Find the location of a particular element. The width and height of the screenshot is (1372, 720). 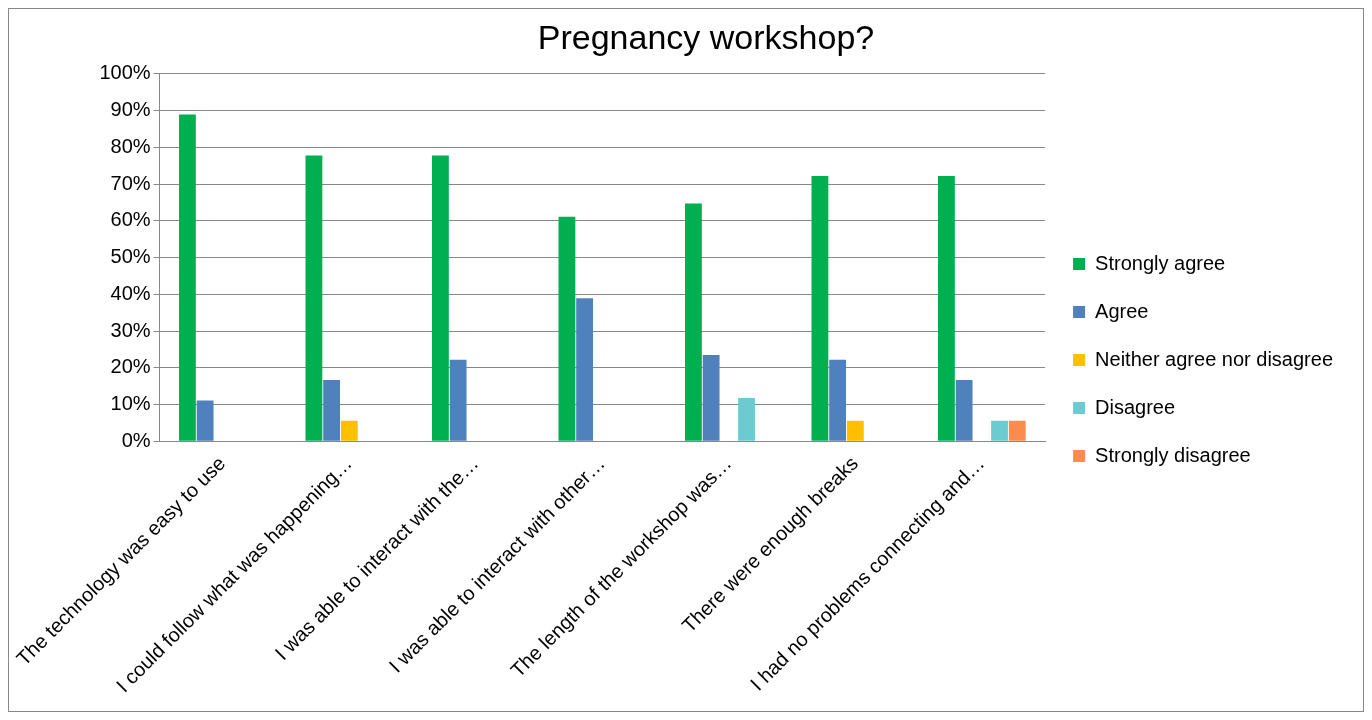

y-tick-label: 80% is located at coordinates (130, 145).